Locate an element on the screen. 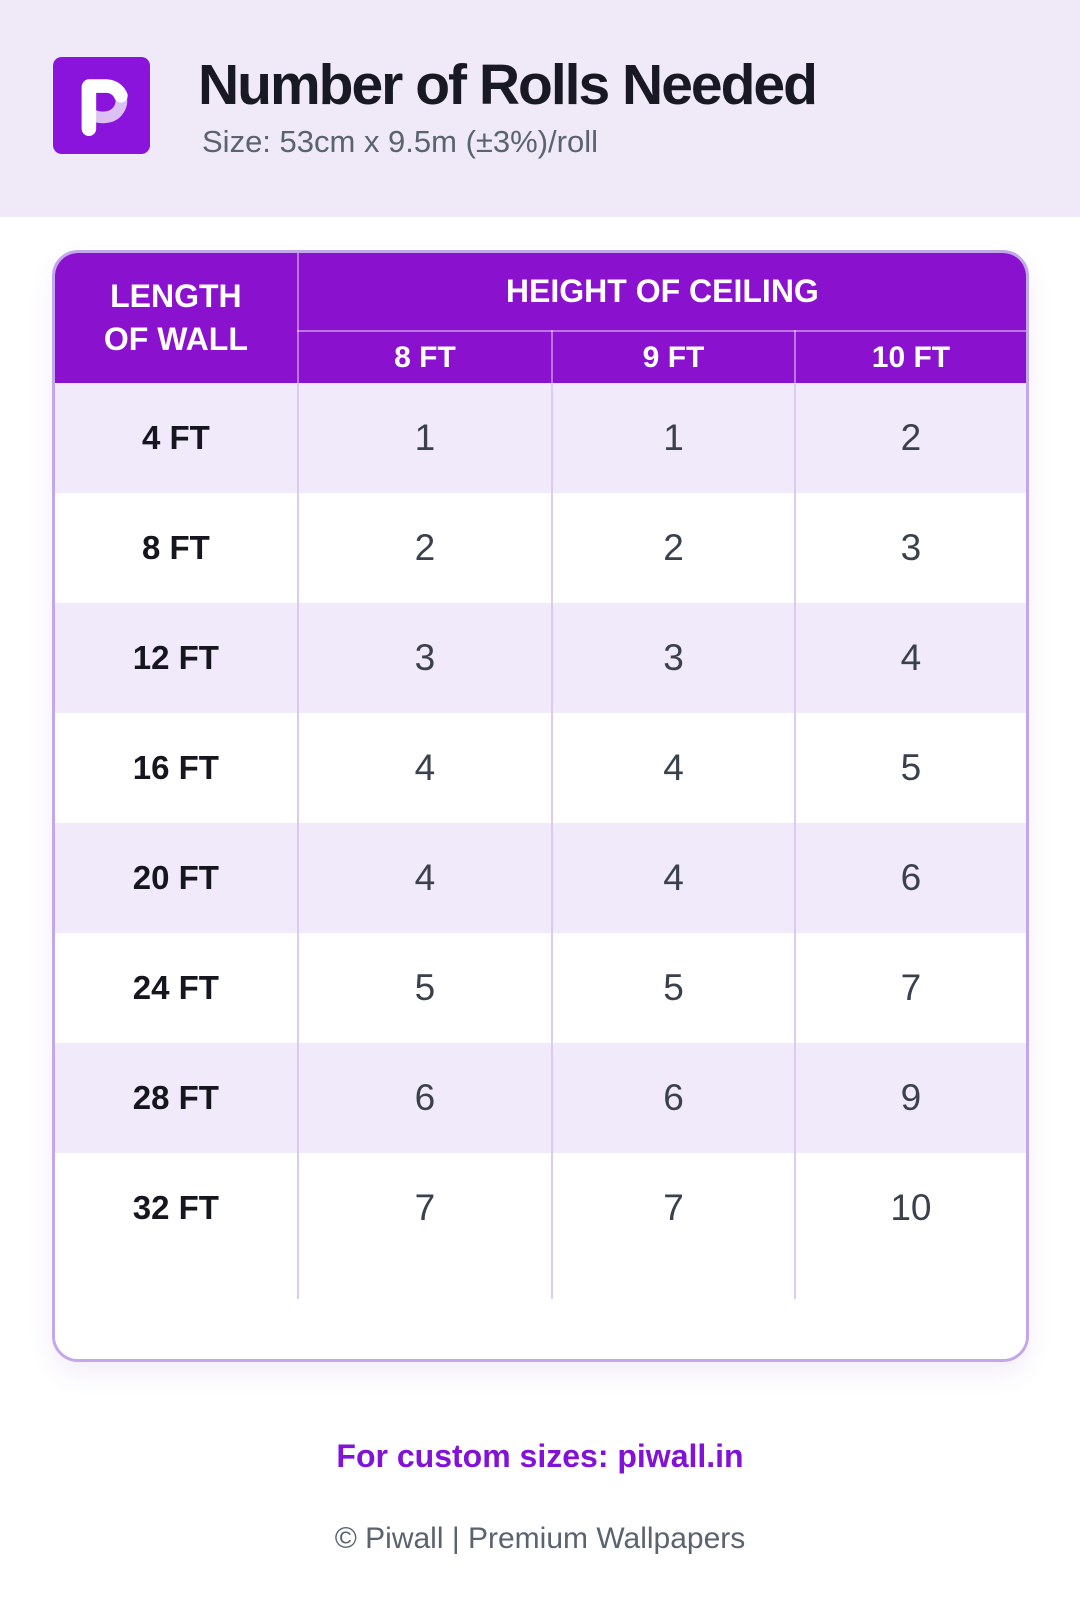 The image size is (1080, 1620). table-row: 20 FT 4 4 6 is located at coordinates (540, 878).